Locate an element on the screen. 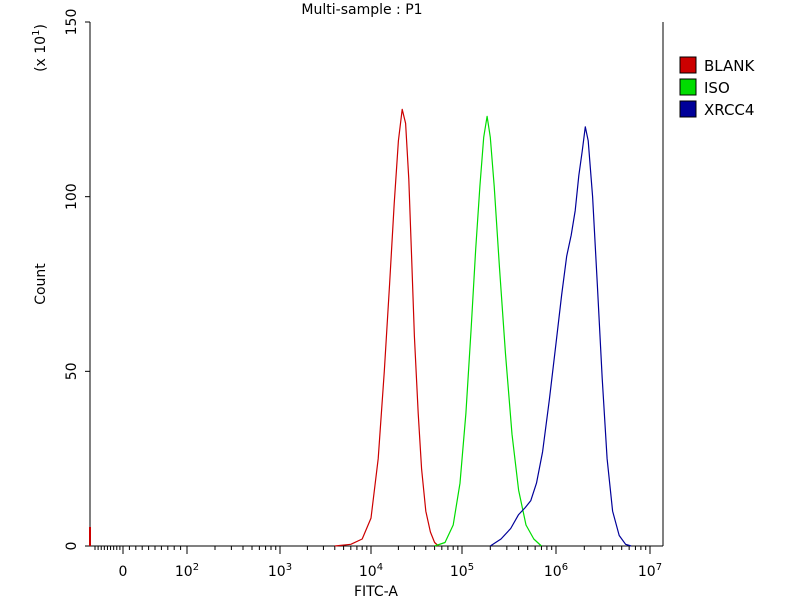  legend-swatch-xrcc4 is located at coordinates (688, 109).